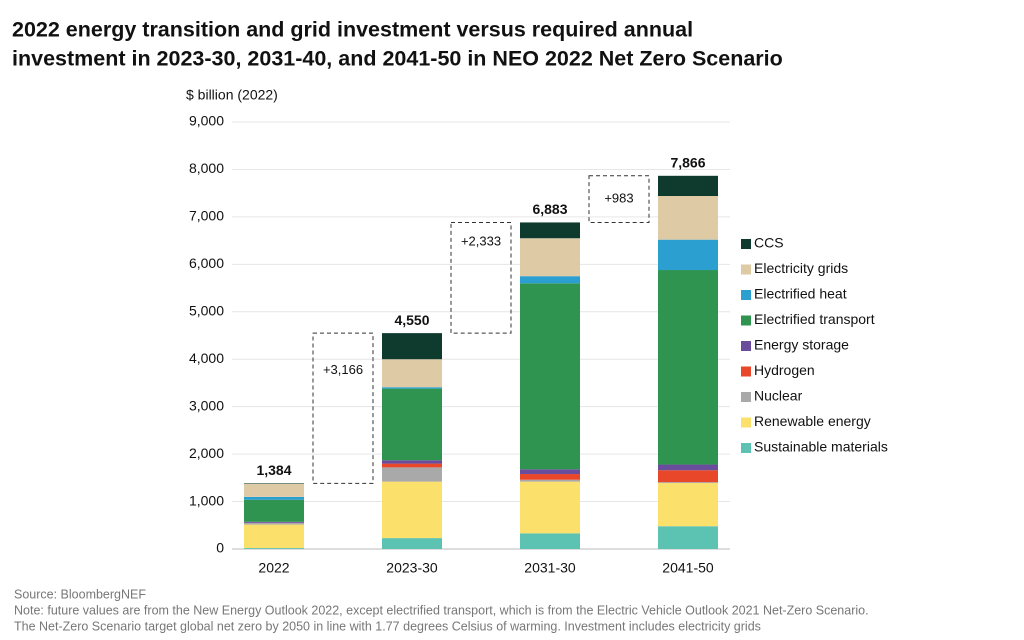 The width and height of the screenshot is (1024, 640). I want to click on y-tick-label: 1,000, so click(206, 500).